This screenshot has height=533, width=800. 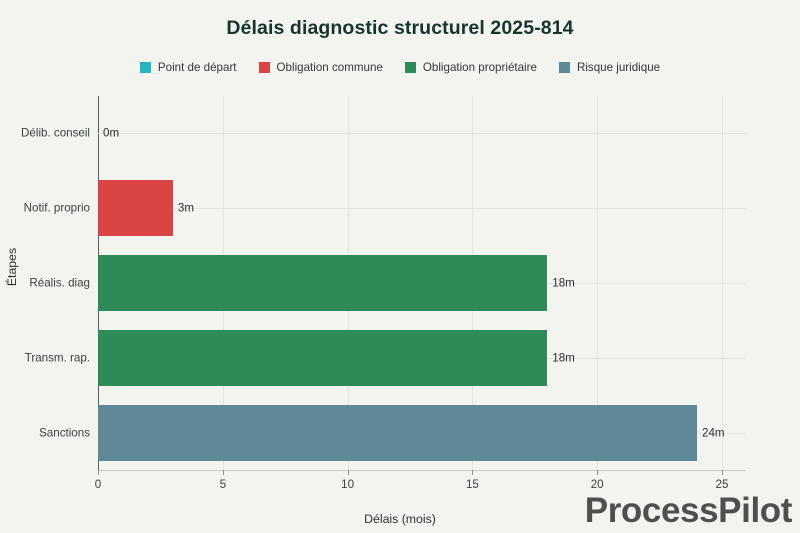 What do you see at coordinates (55, 133) in the screenshot?
I see `y-axis-tick-label: Délib. conseil` at bounding box center [55, 133].